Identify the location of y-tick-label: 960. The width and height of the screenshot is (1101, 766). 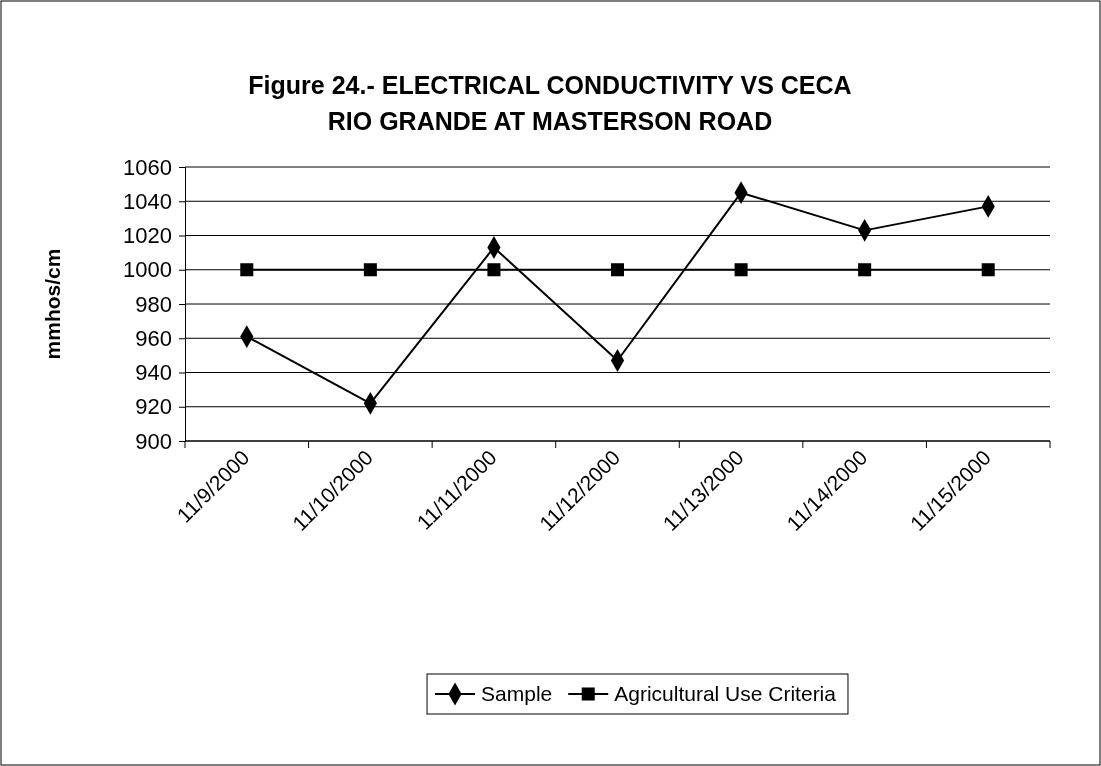
(153, 338).